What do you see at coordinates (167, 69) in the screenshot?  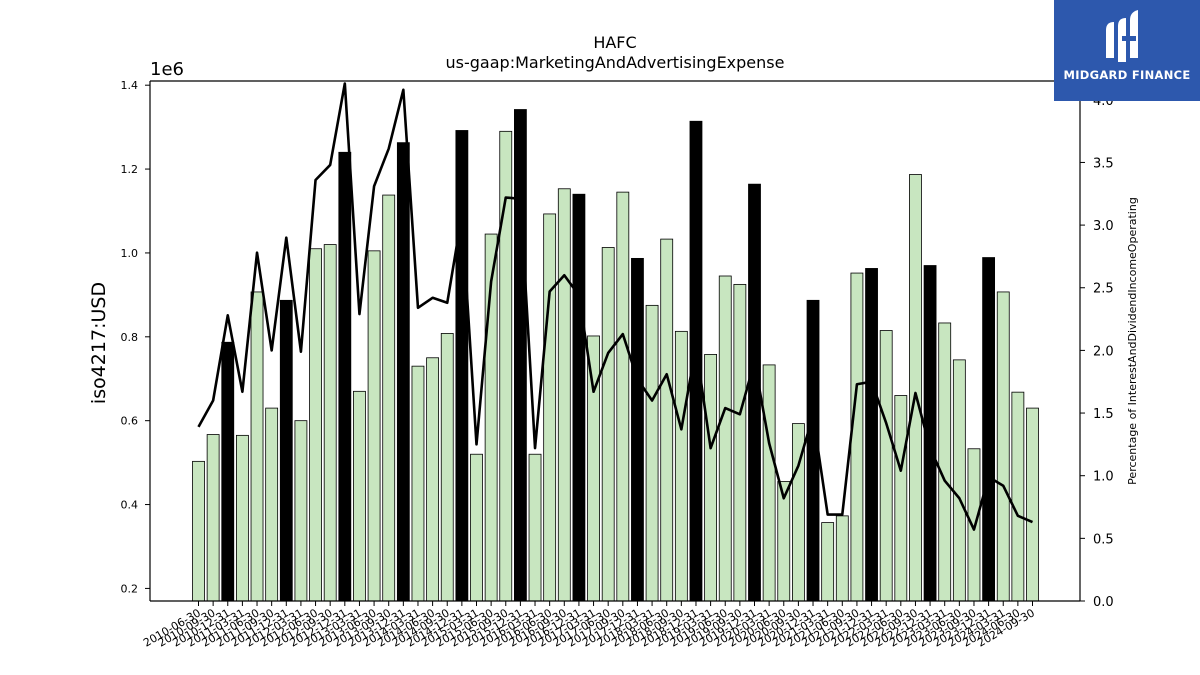 I see `y-offset-label: 1e6` at bounding box center [167, 69].